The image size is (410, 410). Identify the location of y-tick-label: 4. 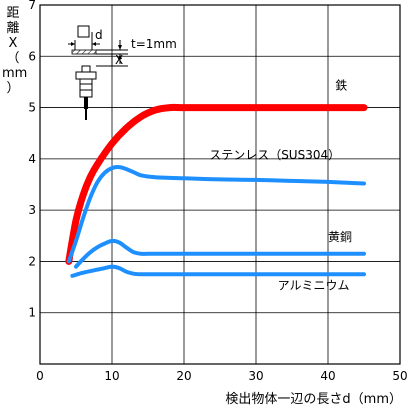
(32, 159).